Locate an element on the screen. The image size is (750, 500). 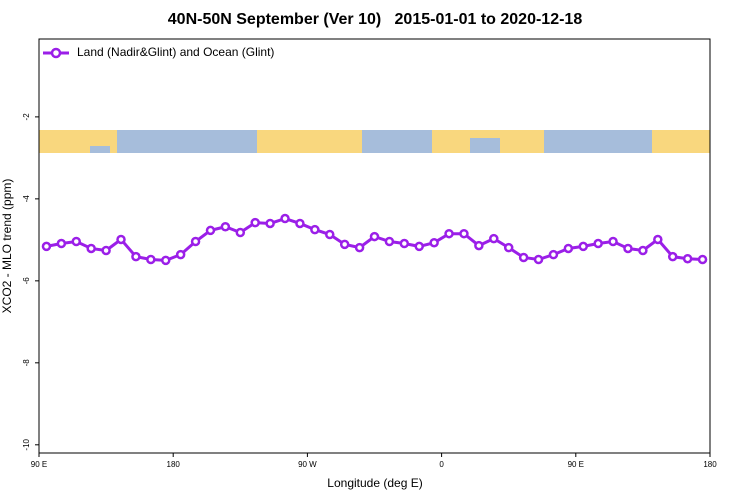
legend-label: Land (Nadir&Glint) and Ocean (Glint) is located at coordinates (175, 52).